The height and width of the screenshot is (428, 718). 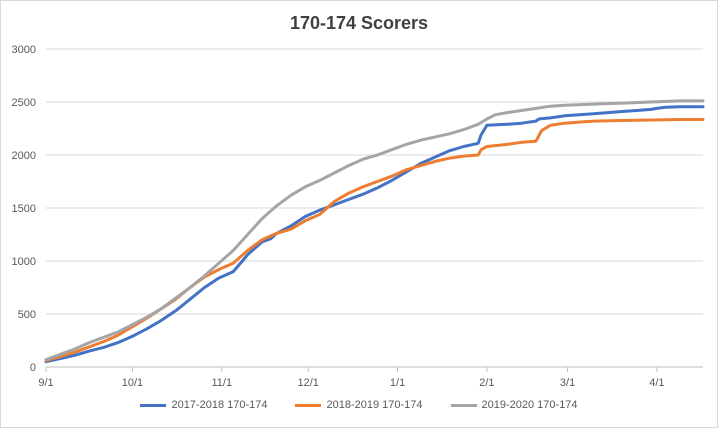 I want to click on x-tick-label: 9/1, so click(x=45, y=383).